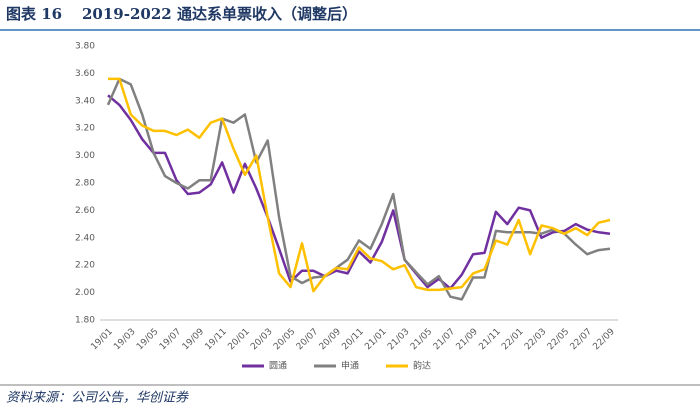 This screenshot has height=412, width=700. Describe the element at coordinates (284, 339) in the screenshot. I see `x-tick-label: 20/05` at that location.